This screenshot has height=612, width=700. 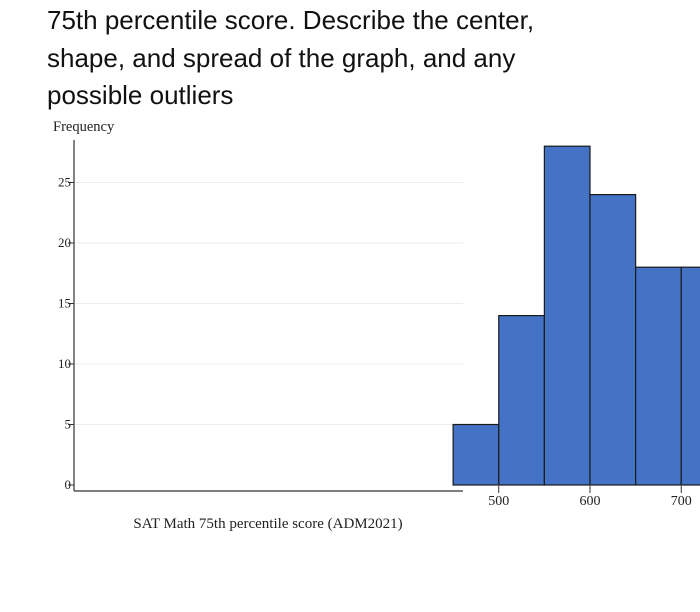 What do you see at coordinates (590, 501) in the screenshot?
I see `x-tick-label-600: 600` at bounding box center [590, 501].